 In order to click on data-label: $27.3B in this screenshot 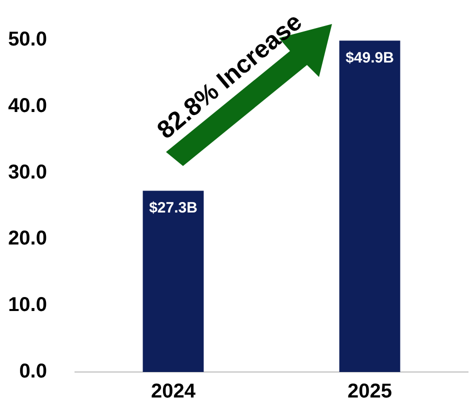, I will do `click(173, 207)`.